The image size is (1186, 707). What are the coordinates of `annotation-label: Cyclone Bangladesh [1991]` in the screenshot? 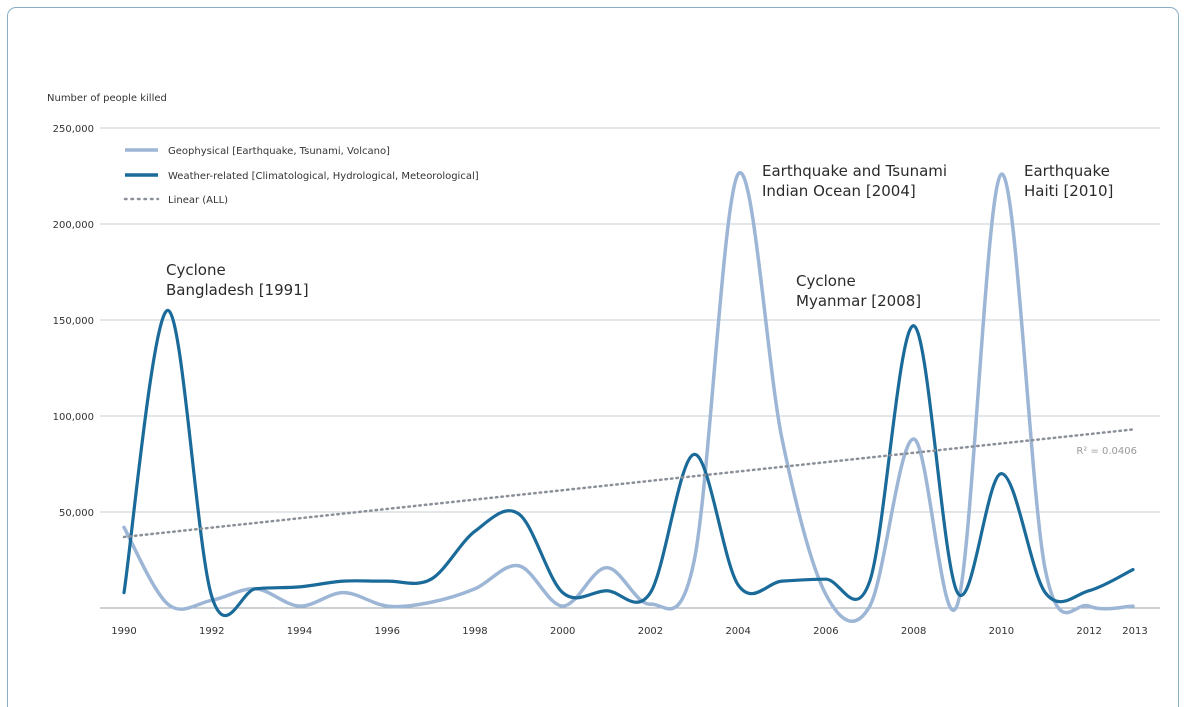 It's located at (237, 280).